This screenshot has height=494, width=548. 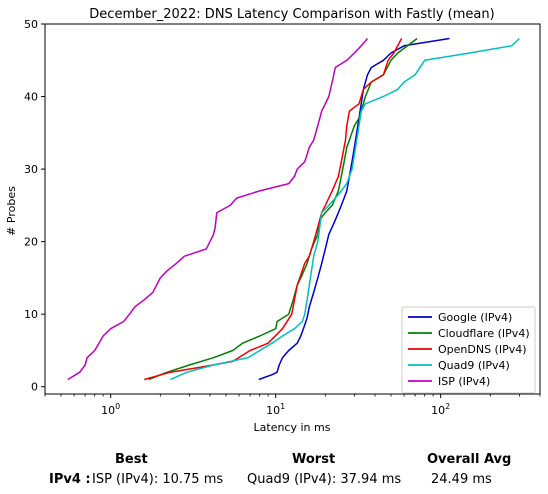 I want to click on x-tick-label: 10⁰, so click(x=110, y=409).